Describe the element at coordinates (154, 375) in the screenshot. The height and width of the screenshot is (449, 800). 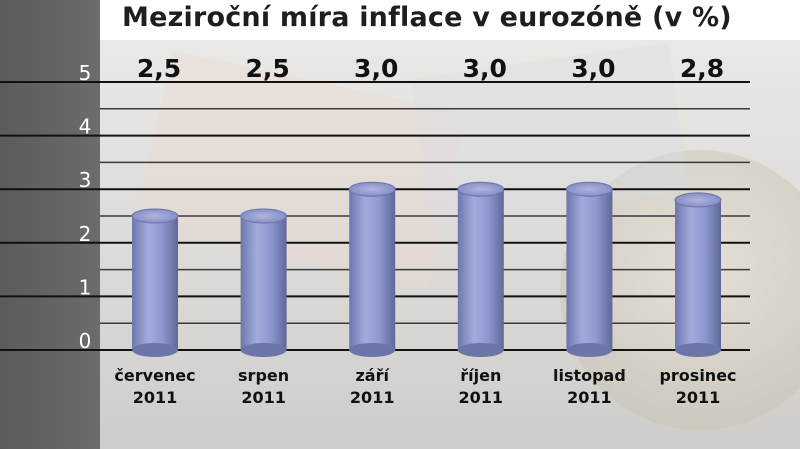
I see `x-tick-label: červenec` at that location.